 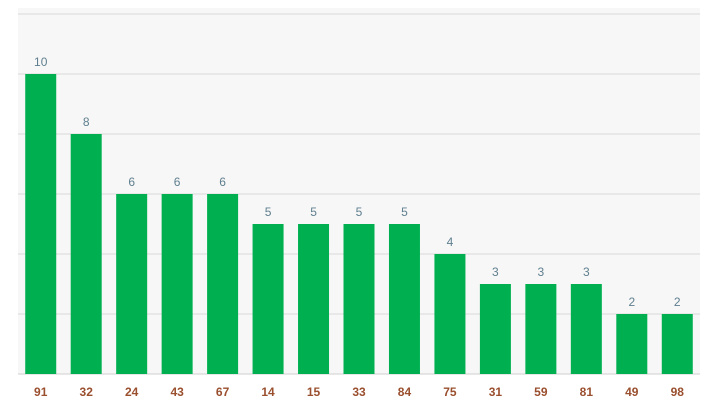 What do you see at coordinates (631, 302) in the screenshot?
I see `value-label-49: 2` at bounding box center [631, 302].